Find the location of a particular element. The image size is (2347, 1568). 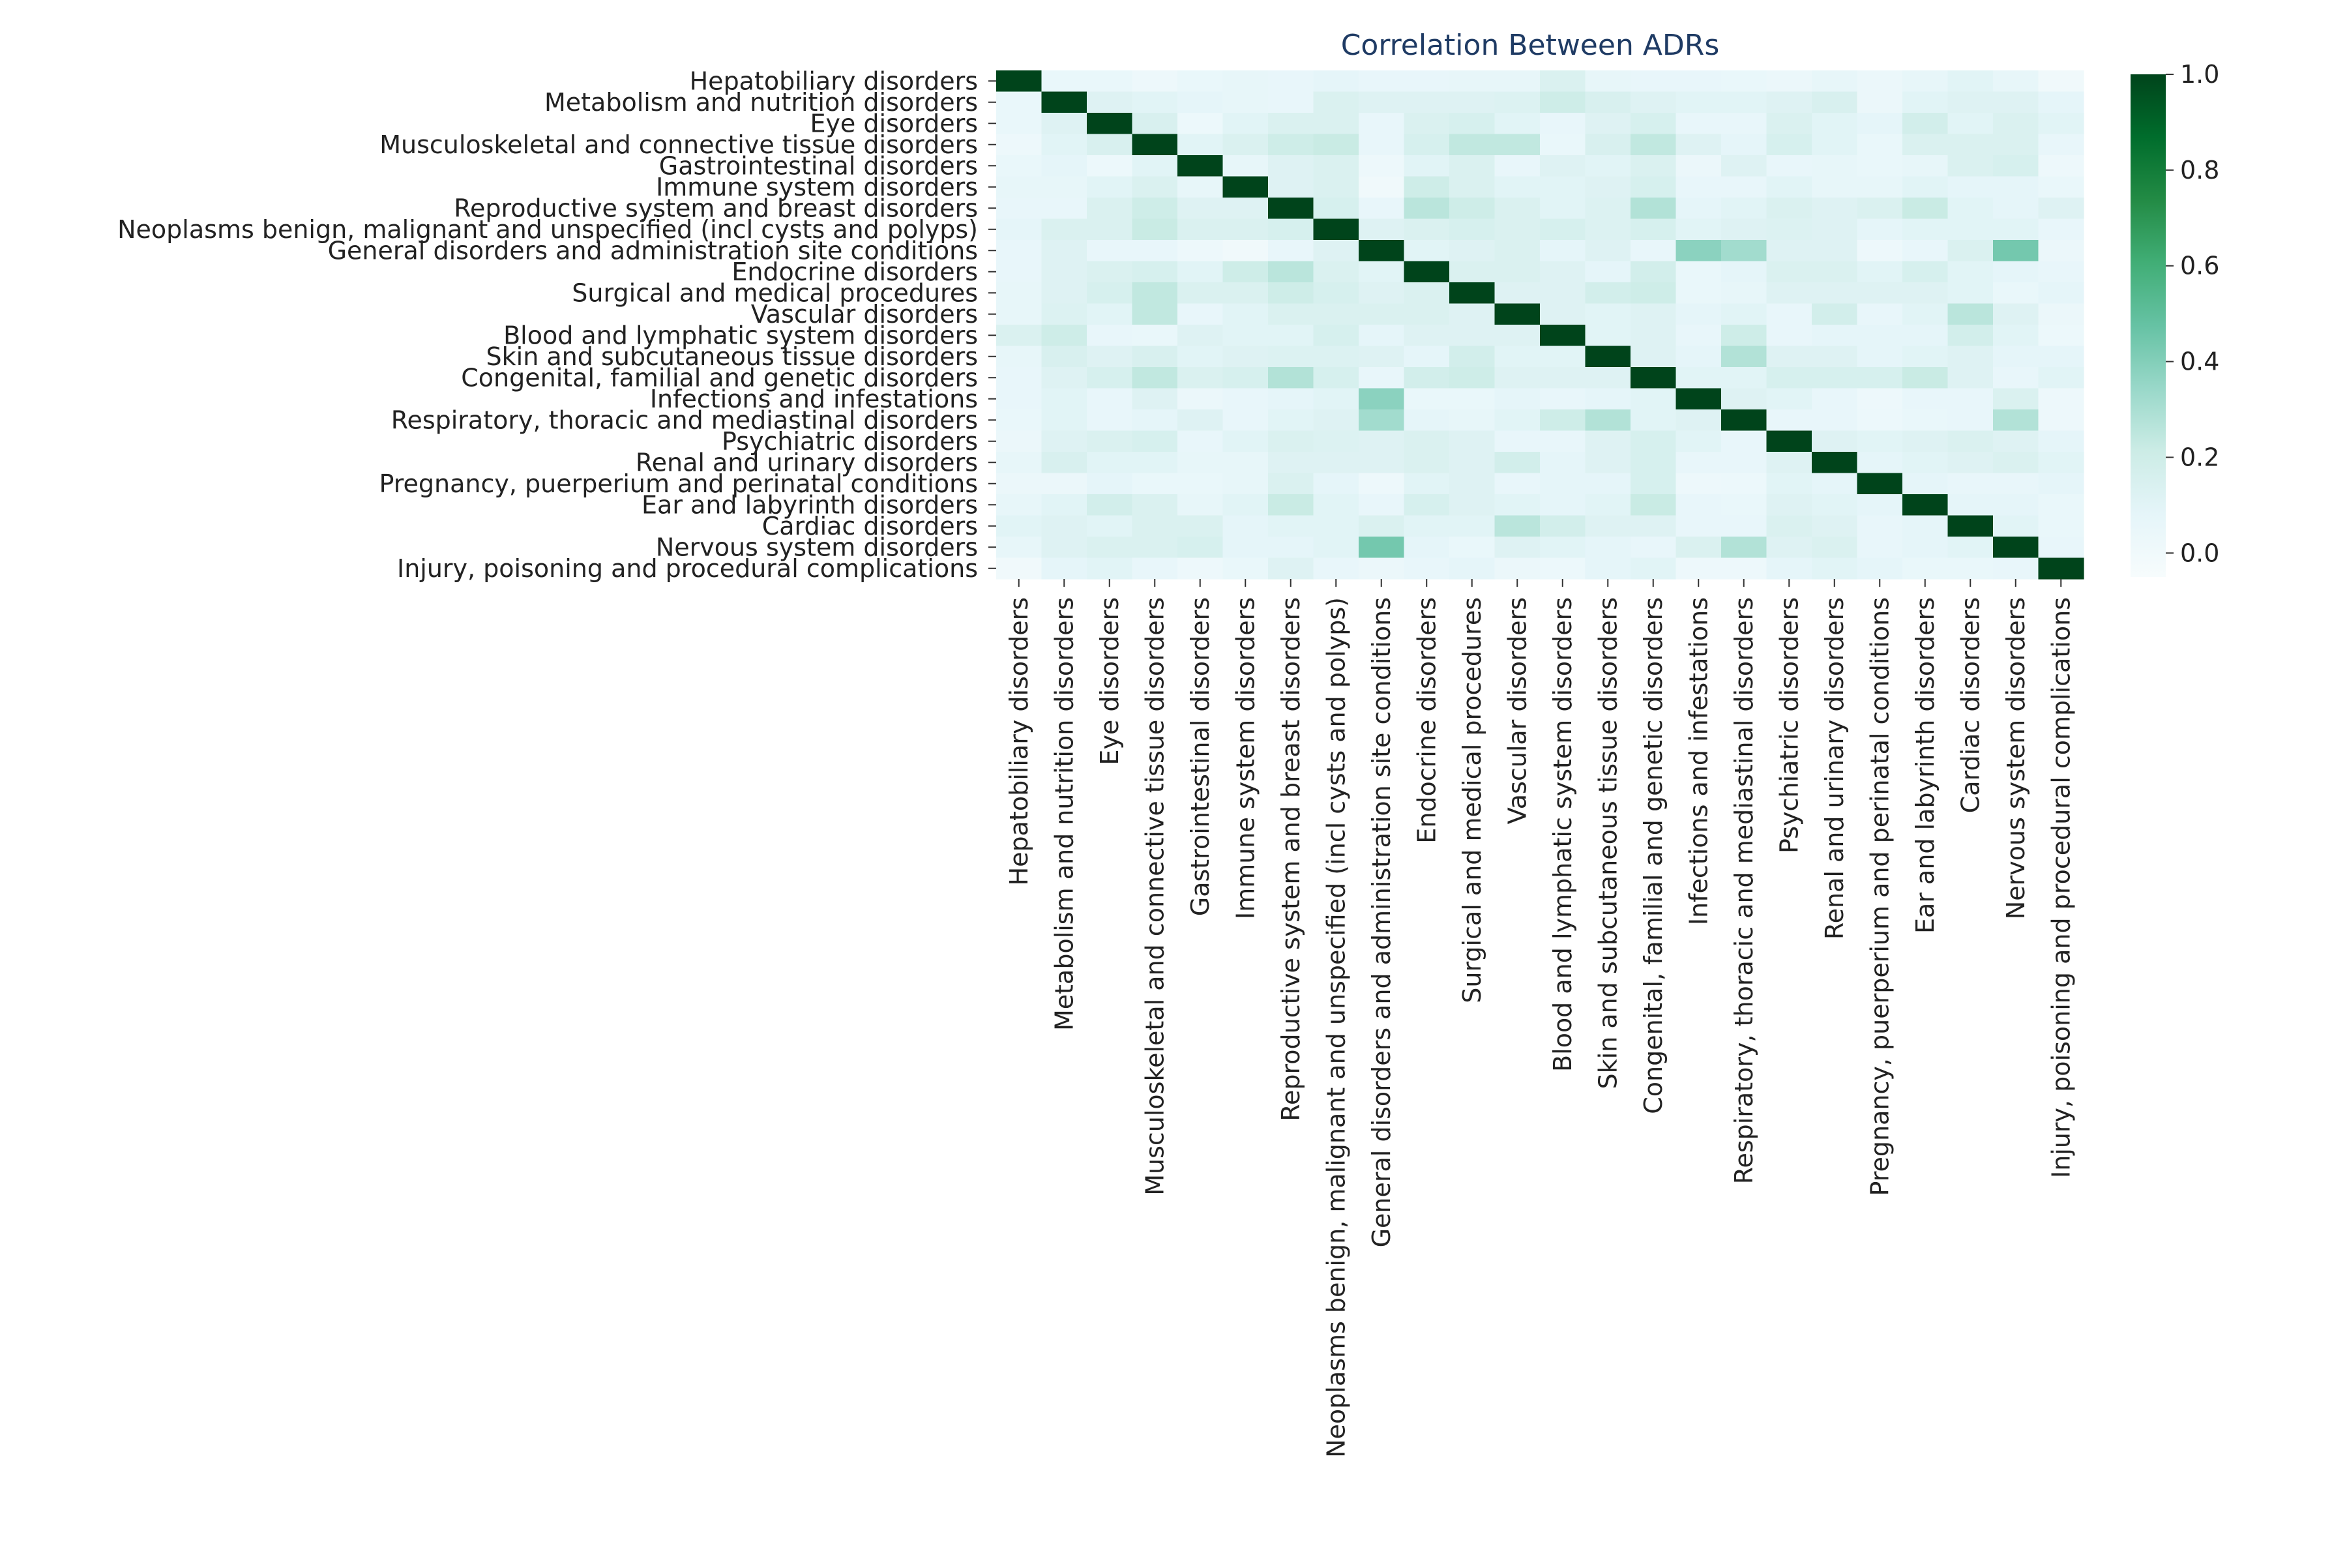

x-tick-label: Renal and urinary disorders is located at coordinates (1834, 768).